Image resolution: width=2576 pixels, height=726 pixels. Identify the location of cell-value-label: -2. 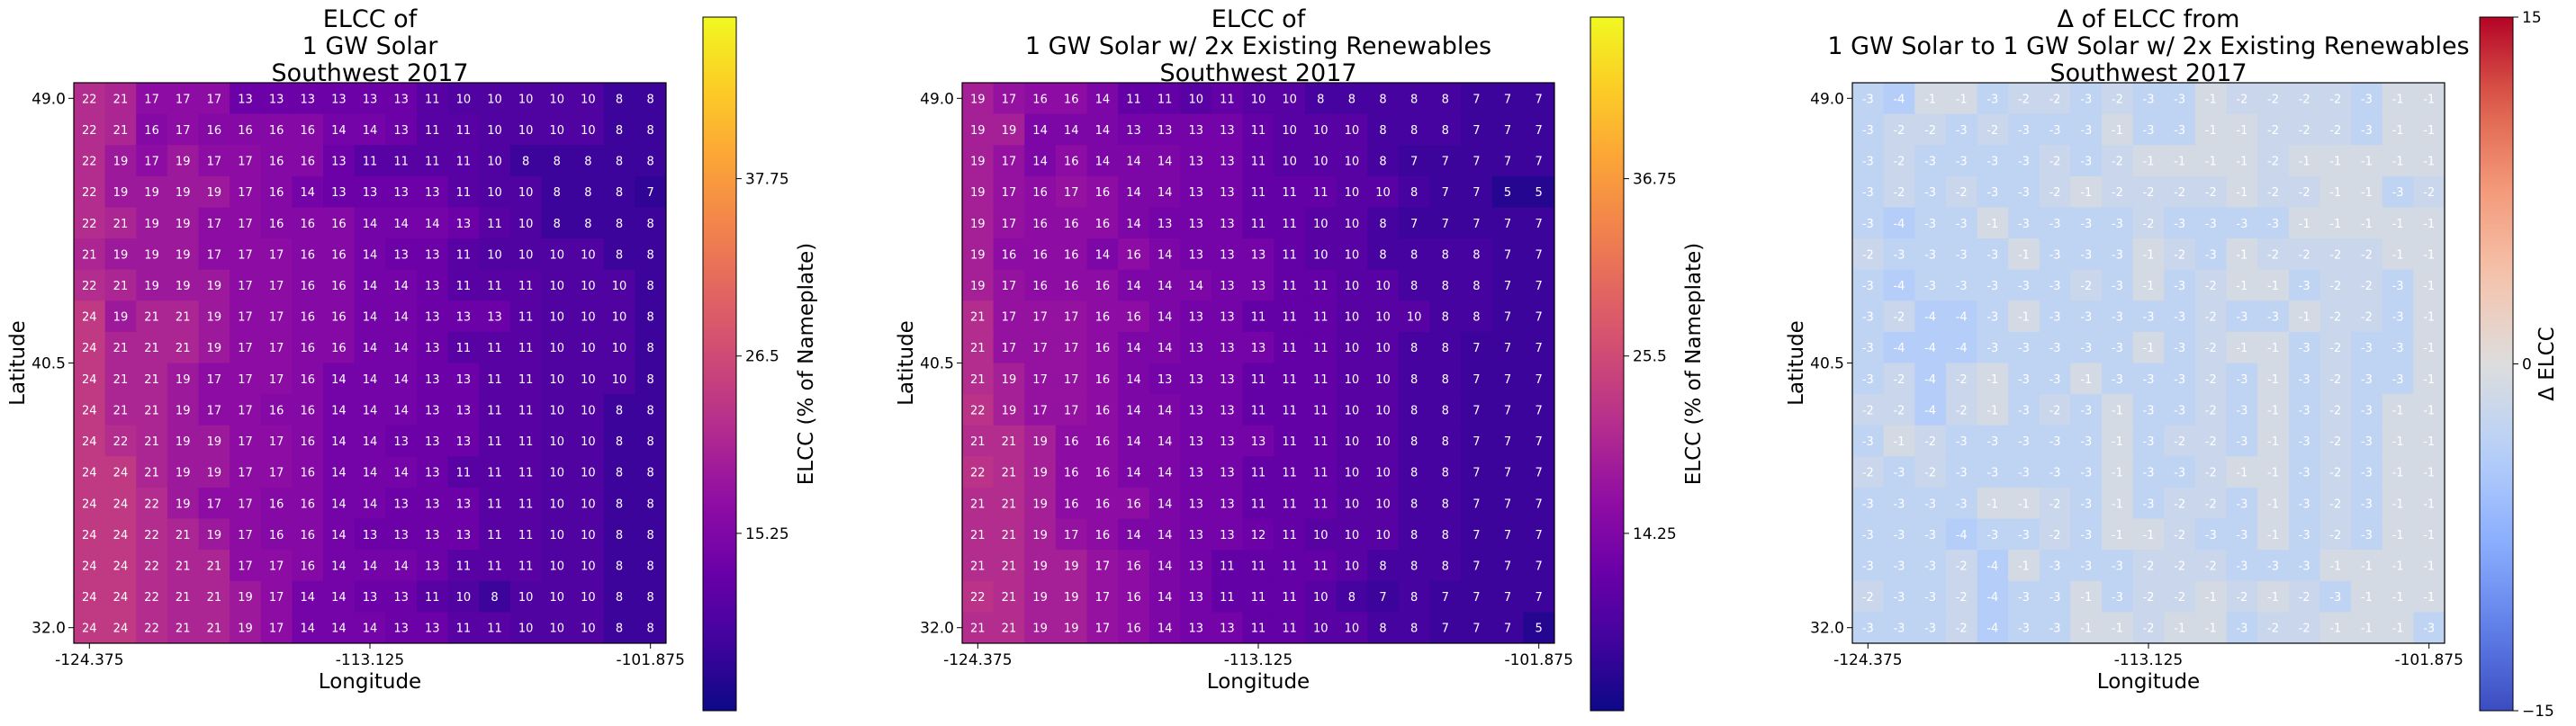
(1868, 255).